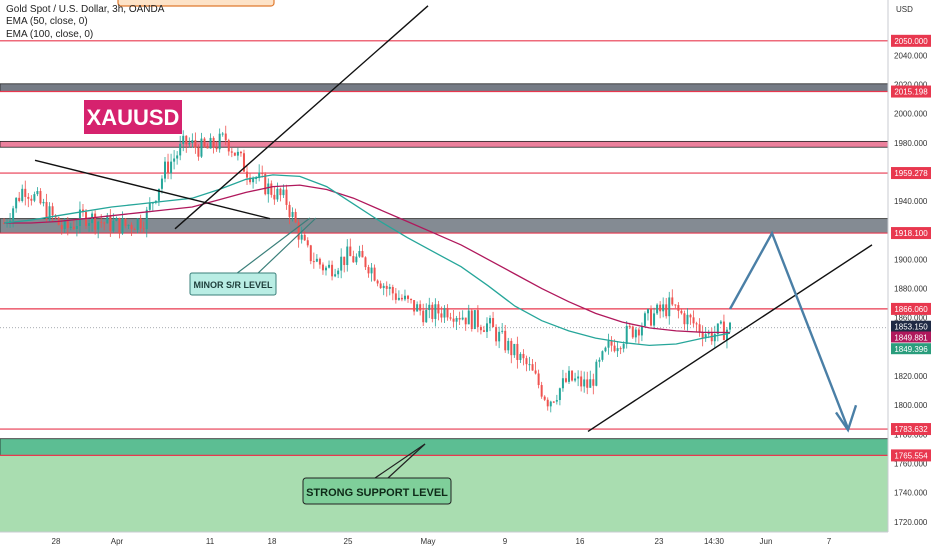 The image size is (932, 550). What do you see at coordinates (911, 85) in the screenshot?
I see `y-tick-label: 2020.000` at bounding box center [911, 85].